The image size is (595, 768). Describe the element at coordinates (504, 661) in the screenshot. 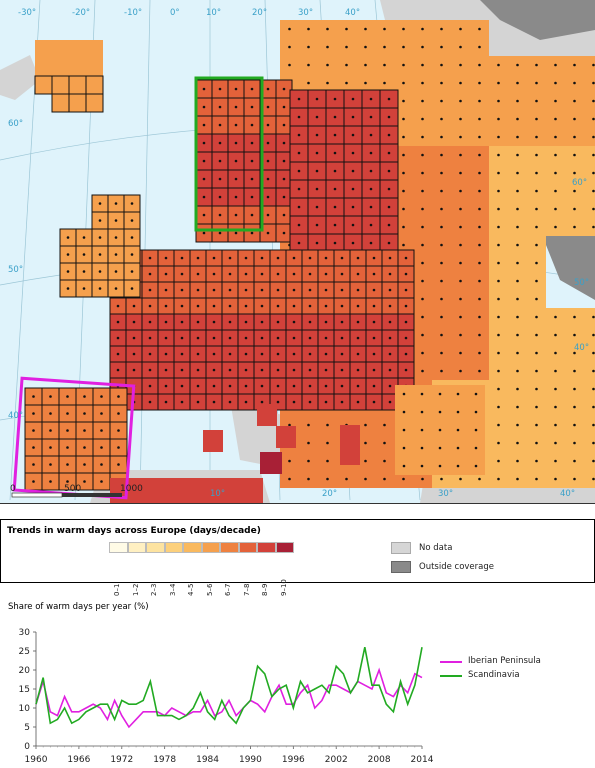

I see `legend-iberia-label: Iberian Peninsula` at that location.